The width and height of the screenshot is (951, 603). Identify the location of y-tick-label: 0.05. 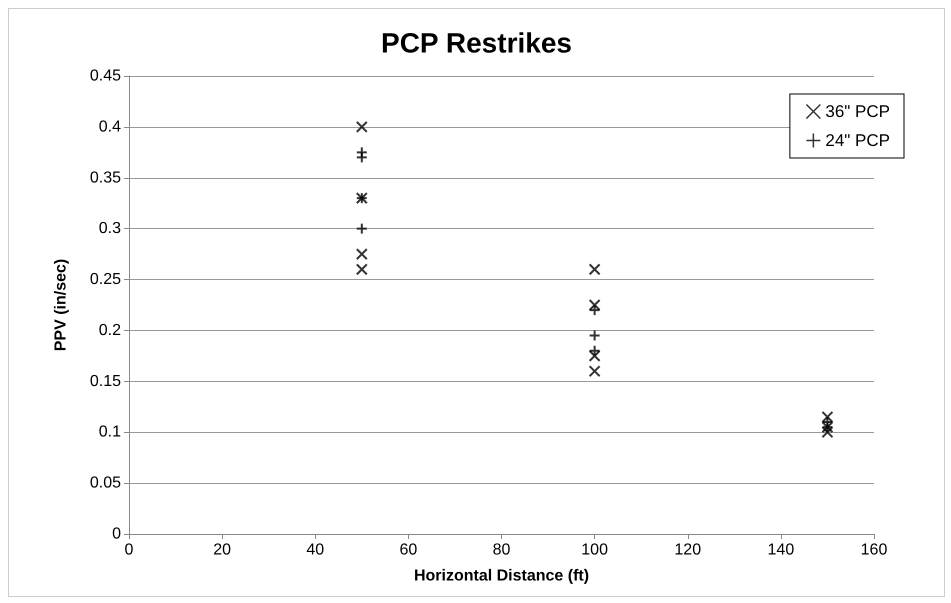
(106, 483).